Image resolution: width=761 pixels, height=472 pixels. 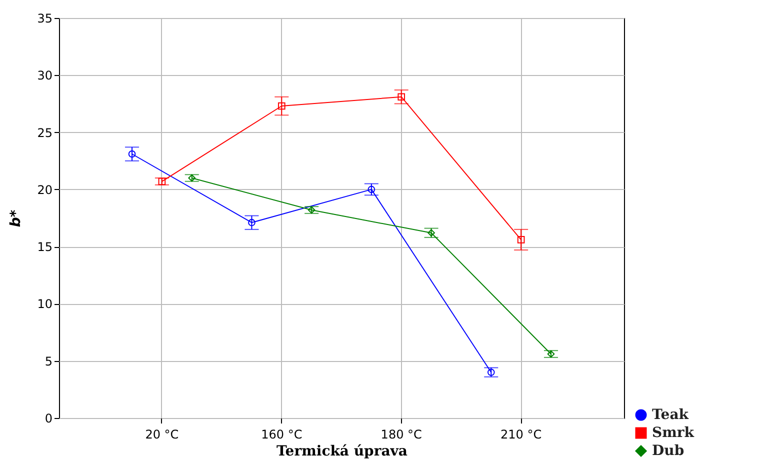 What do you see at coordinates (673, 433) in the screenshot?
I see `legend-label: Smrk` at bounding box center [673, 433].